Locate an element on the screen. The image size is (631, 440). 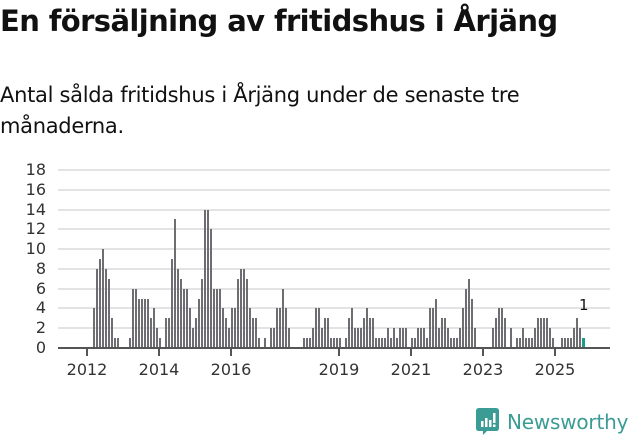
newsworthy-logo: Newsworthy is located at coordinates (552, 422).